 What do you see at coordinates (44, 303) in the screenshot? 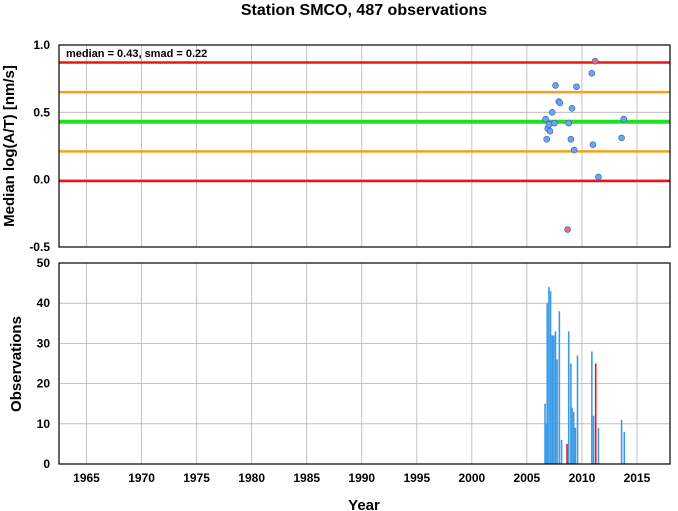
I see `y-tick-label: 40` at bounding box center [44, 303].